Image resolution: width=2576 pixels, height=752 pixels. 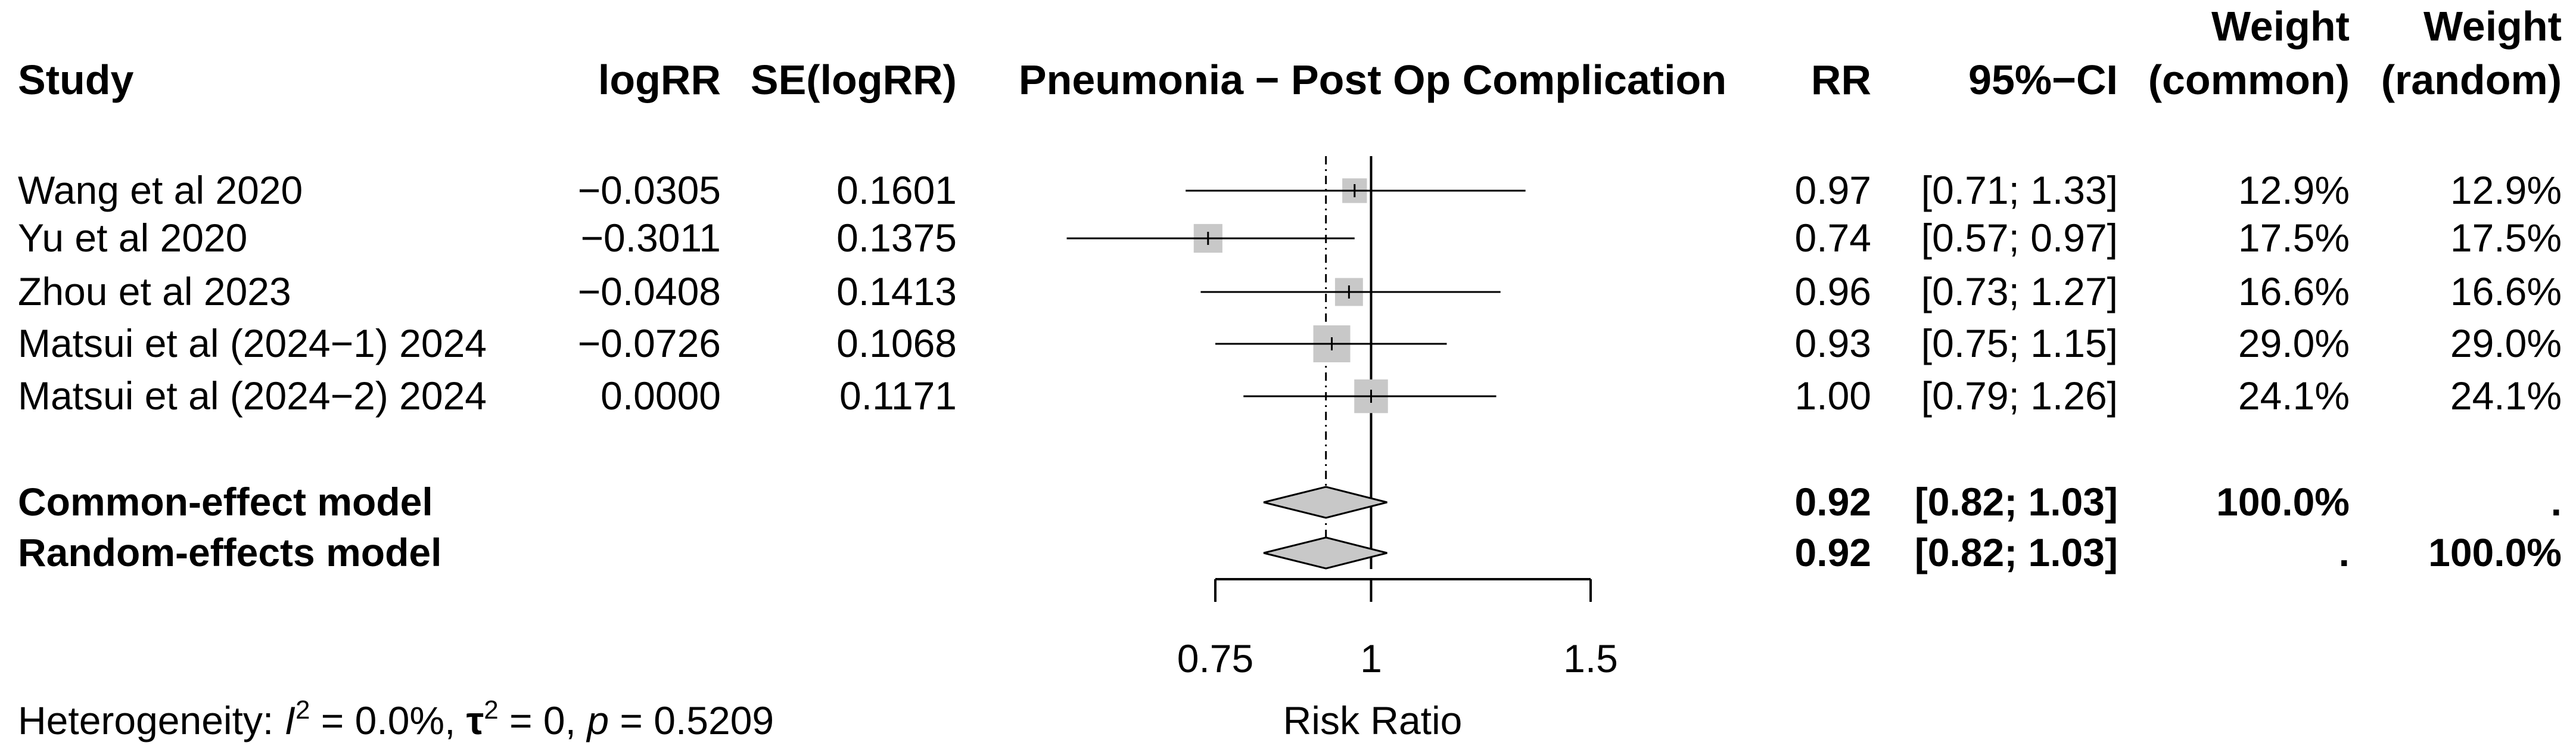 What do you see at coordinates (2506, 291) in the screenshot?
I see `study-weight-random: 16.6%` at bounding box center [2506, 291].